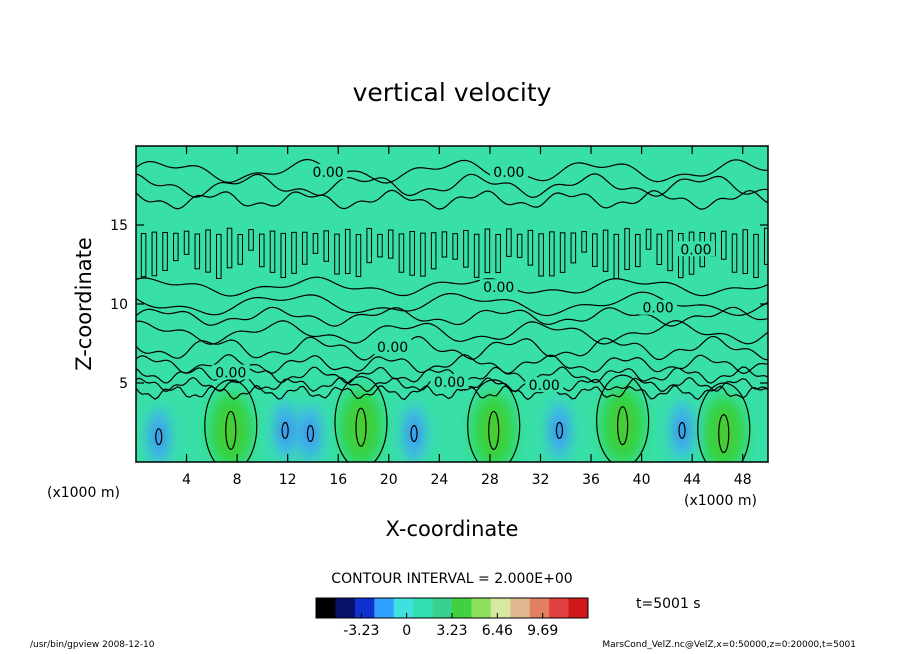  I want to click on colorbar-tick-label: 6.46, so click(497, 631).